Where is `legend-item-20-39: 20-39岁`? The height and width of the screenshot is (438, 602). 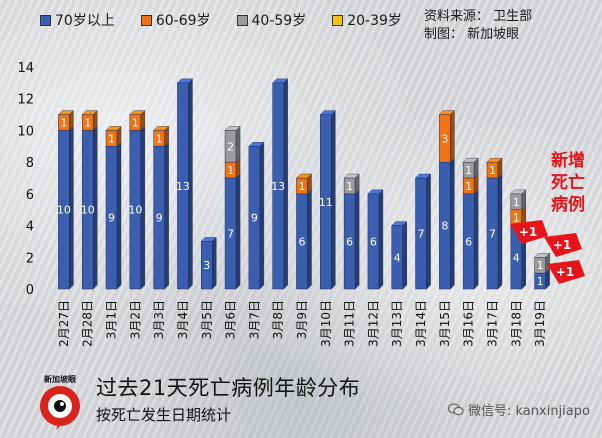 legend-item-20-39: 20-39岁 is located at coordinates (367, 20).